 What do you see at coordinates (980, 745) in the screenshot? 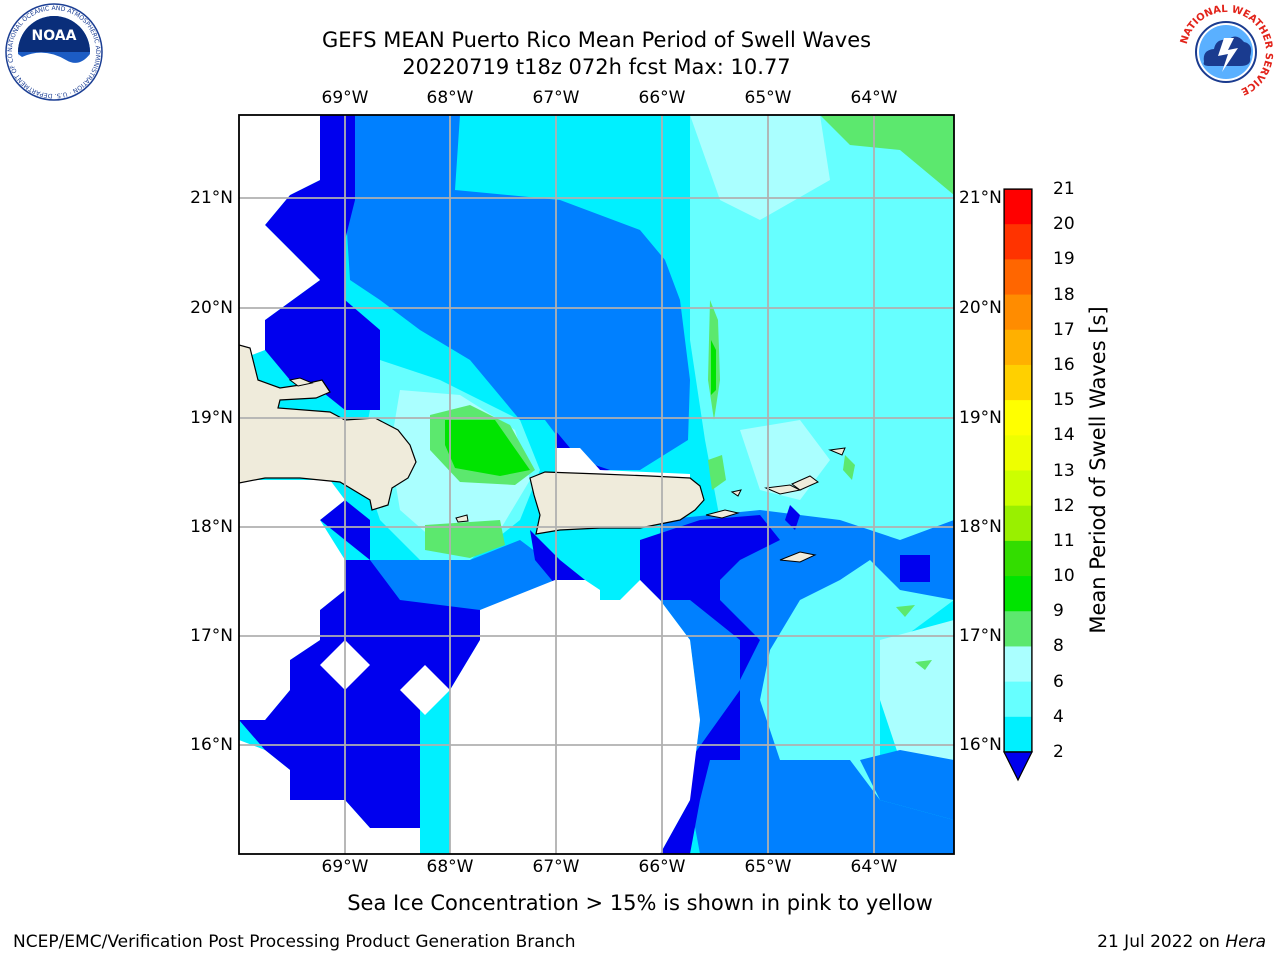
I see `lat-label-right-16n: 16°N` at bounding box center [980, 745].